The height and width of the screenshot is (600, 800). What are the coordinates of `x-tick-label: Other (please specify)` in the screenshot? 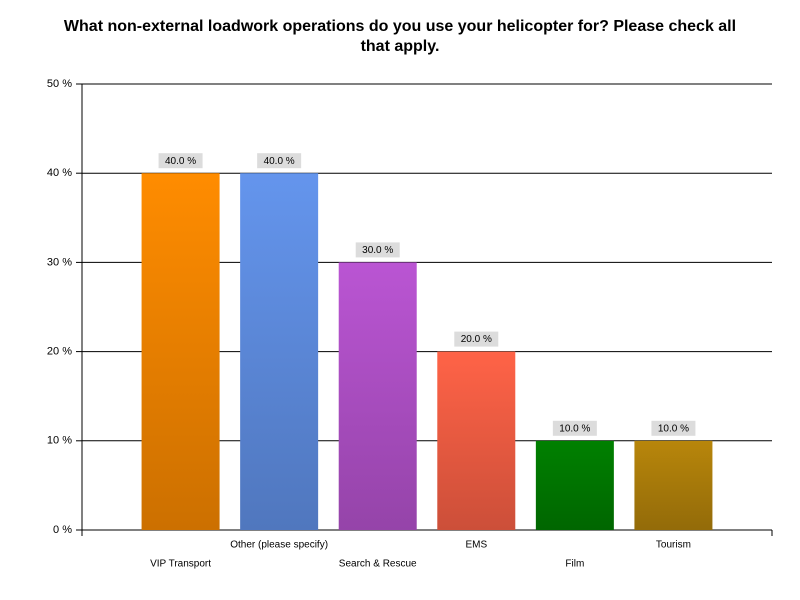 It's located at (279, 545).